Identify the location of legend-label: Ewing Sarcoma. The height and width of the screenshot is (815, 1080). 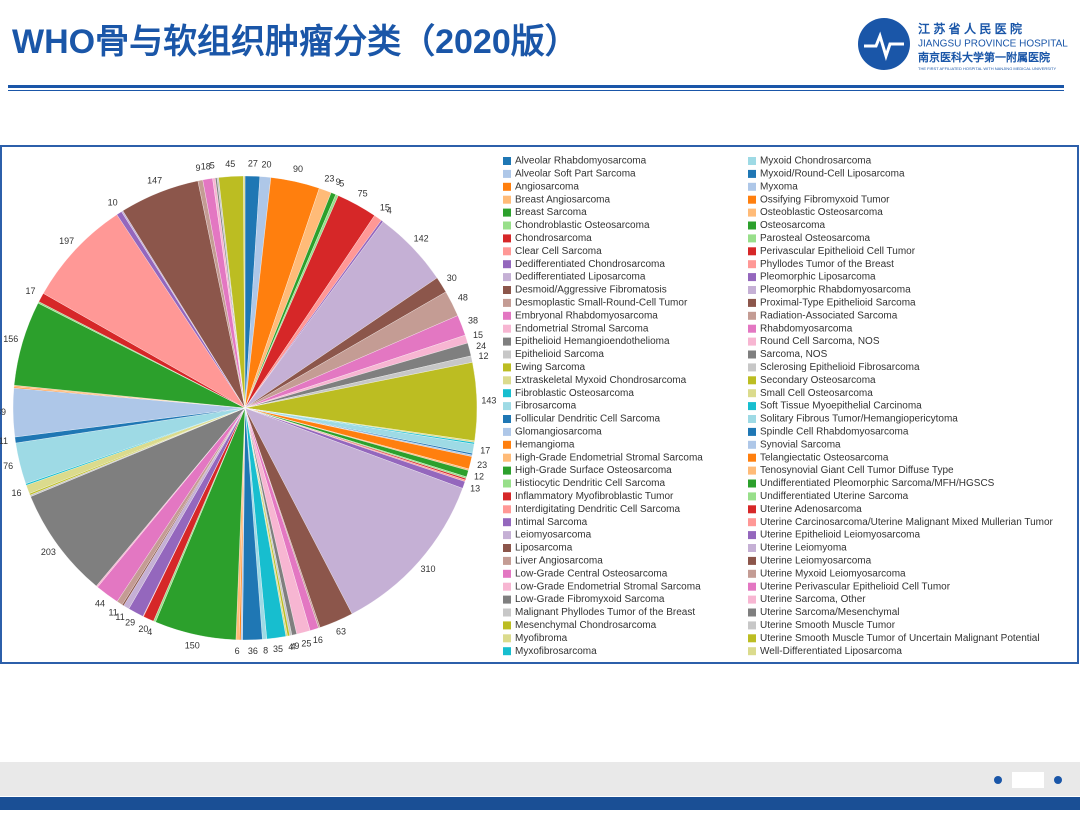
(550, 367).